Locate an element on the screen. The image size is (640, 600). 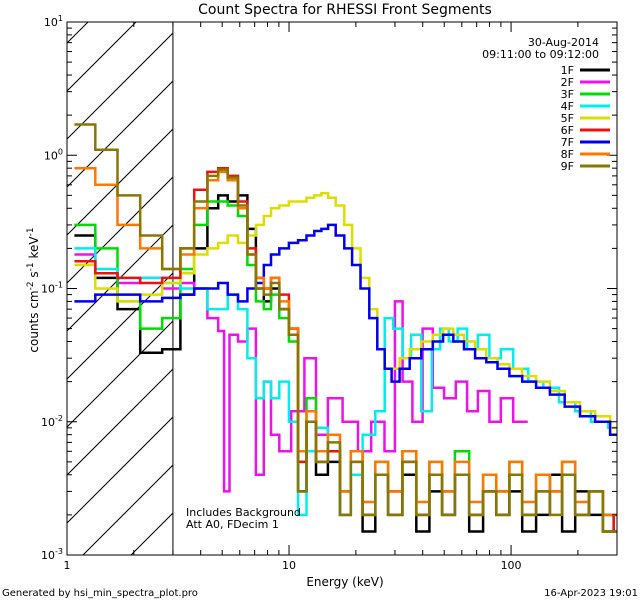
y-tick-label: 10⁰ is located at coordinates (53, 154).